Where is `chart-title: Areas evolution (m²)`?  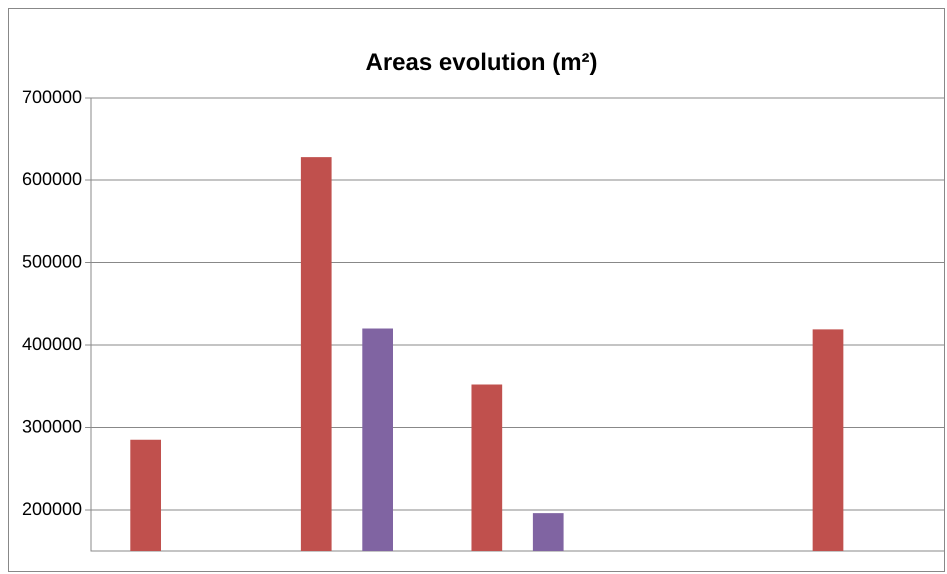
chart-title: Areas evolution (m²) is located at coordinates (481, 62).